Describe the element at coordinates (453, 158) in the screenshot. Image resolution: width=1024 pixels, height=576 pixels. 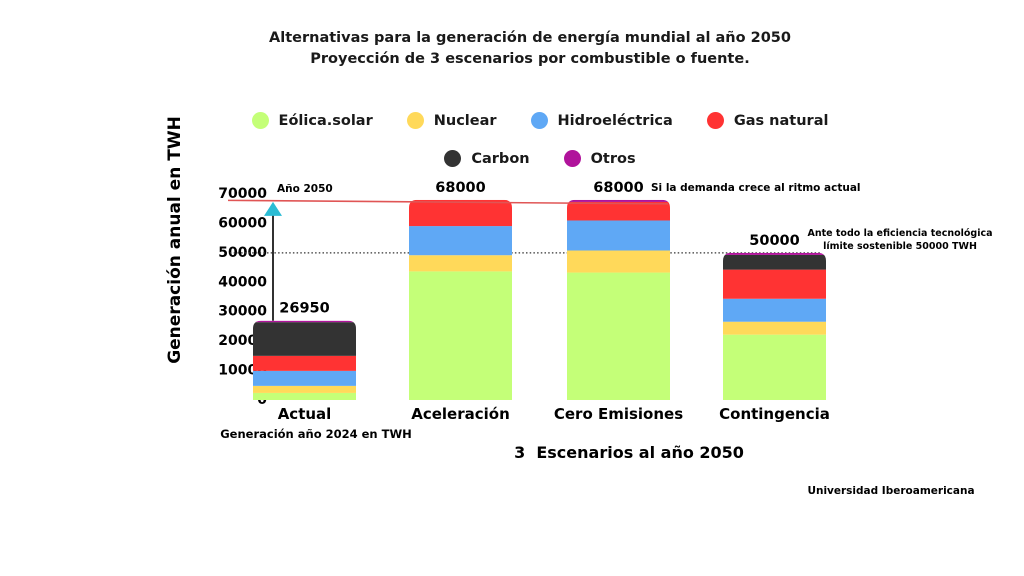
I see `legend-swatch-carbon` at that location.